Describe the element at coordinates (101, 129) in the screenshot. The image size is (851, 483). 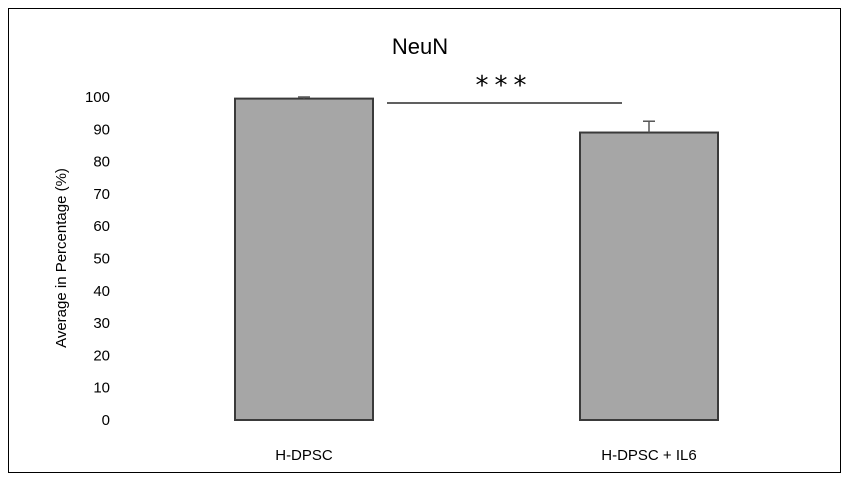
I see `y-tick-label: 90` at that location.